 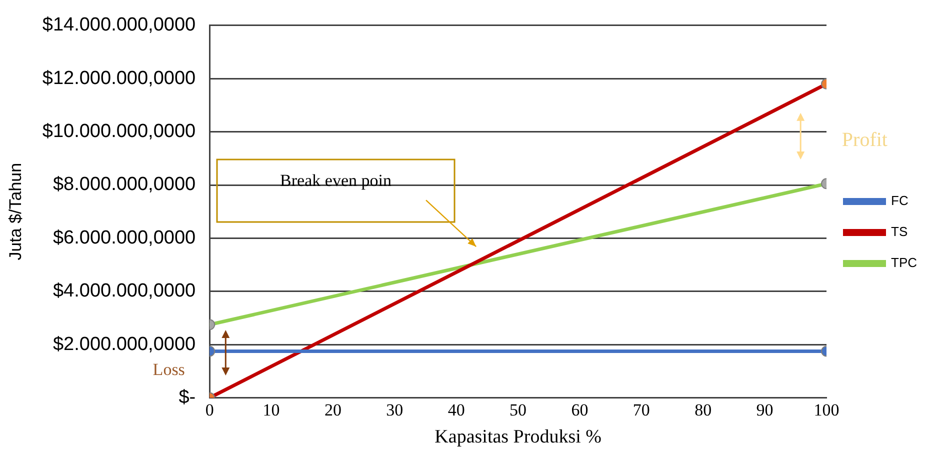 I want to click on y-tick-label: $14.000.000,0000, so click(x=119, y=25).